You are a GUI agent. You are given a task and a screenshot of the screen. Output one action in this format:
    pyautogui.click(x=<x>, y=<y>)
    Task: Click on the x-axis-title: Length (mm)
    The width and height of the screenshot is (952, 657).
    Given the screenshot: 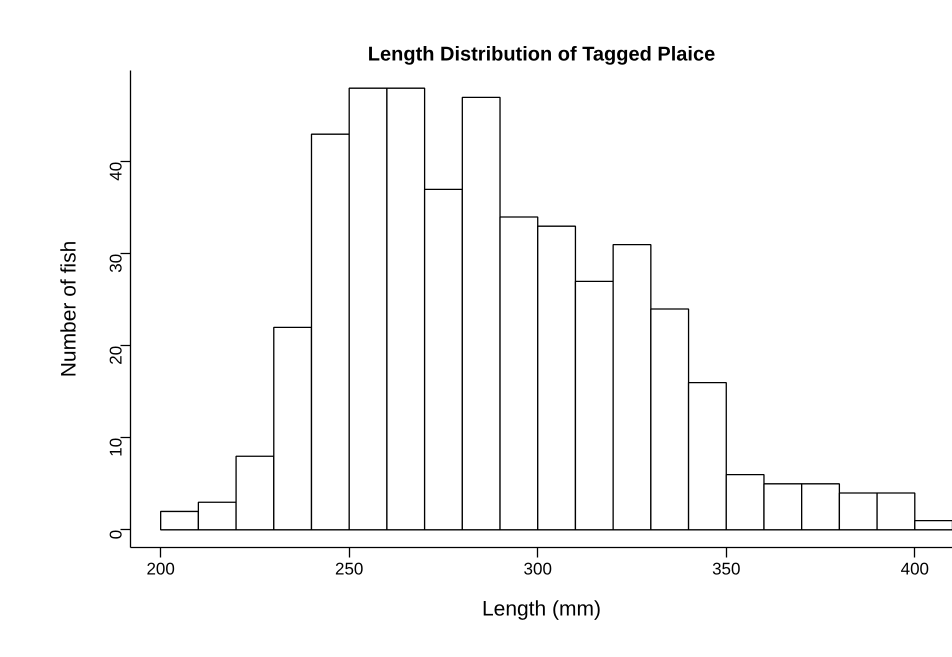 What is the action you would take?
    pyautogui.click(x=542, y=609)
    